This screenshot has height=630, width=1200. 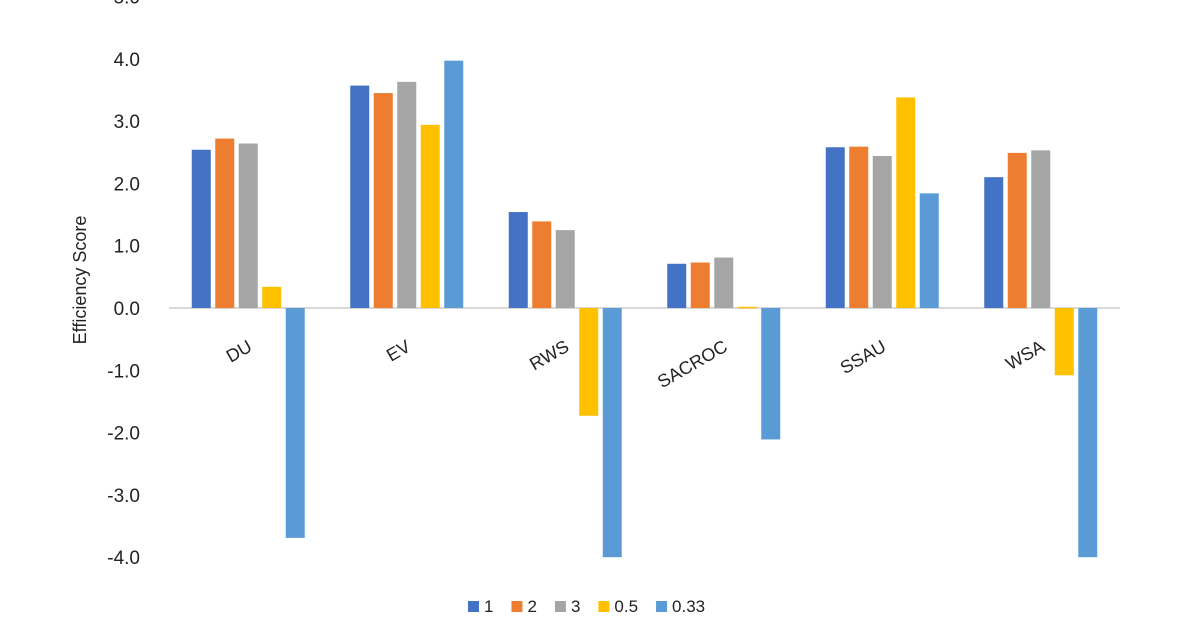 What do you see at coordinates (549, 355) in the screenshot?
I see `category-label: RWS` at bounding box center [549, 355].